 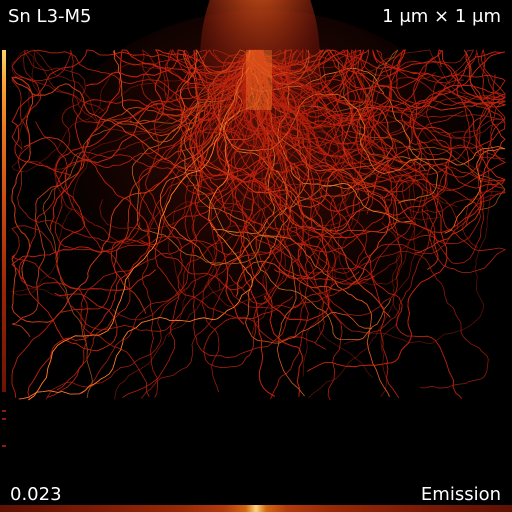 I want to click on colorbar-horizontal, so click(x=256, y=508).